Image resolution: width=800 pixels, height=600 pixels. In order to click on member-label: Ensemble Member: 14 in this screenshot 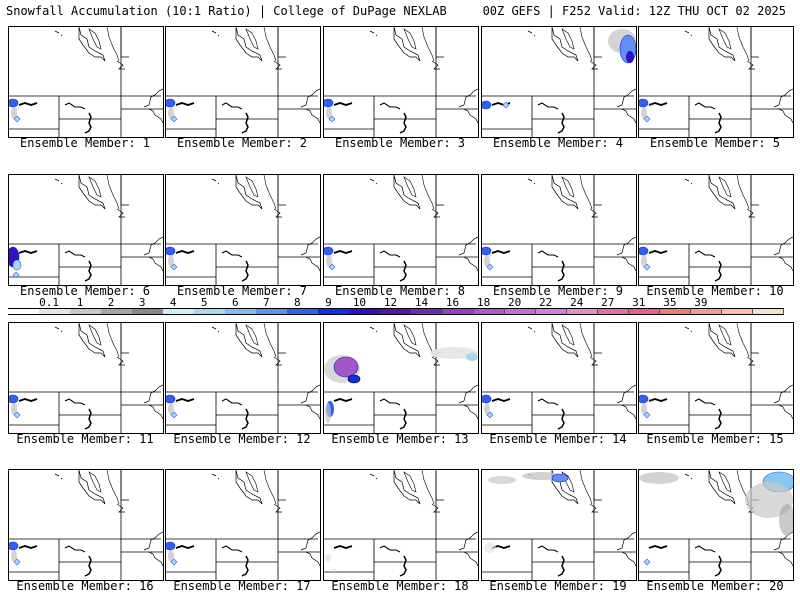, I will do `click(558, 439)`.